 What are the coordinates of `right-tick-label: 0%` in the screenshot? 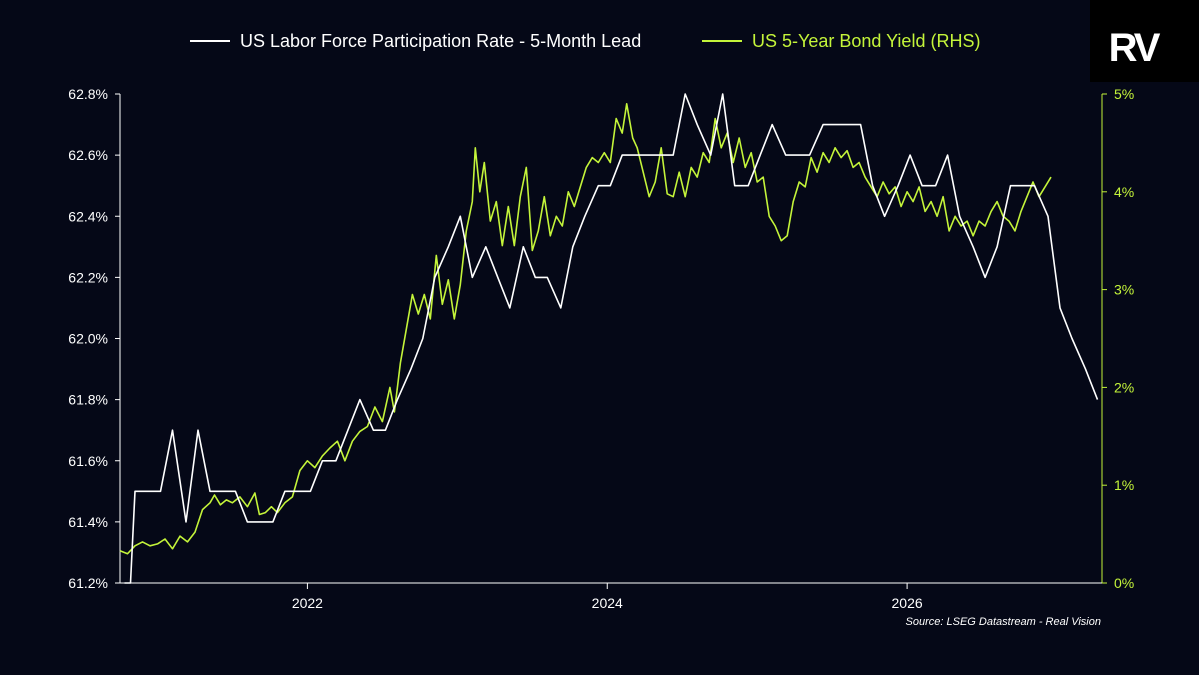 It's located at (1124, 583).